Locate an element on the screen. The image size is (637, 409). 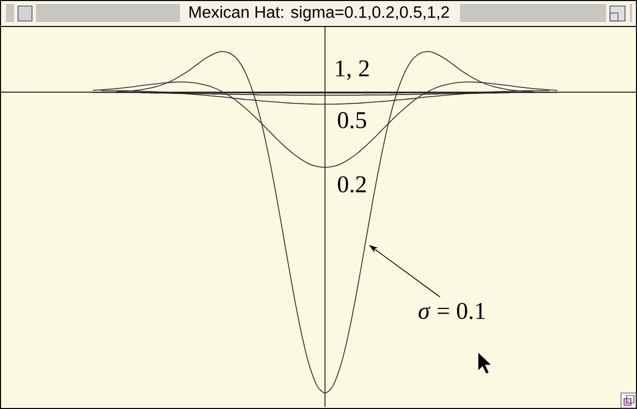
chart-title: Mexican Hat: sigma=0.1,0.2,0.5,1,2 is located at coordinates (319, 14).